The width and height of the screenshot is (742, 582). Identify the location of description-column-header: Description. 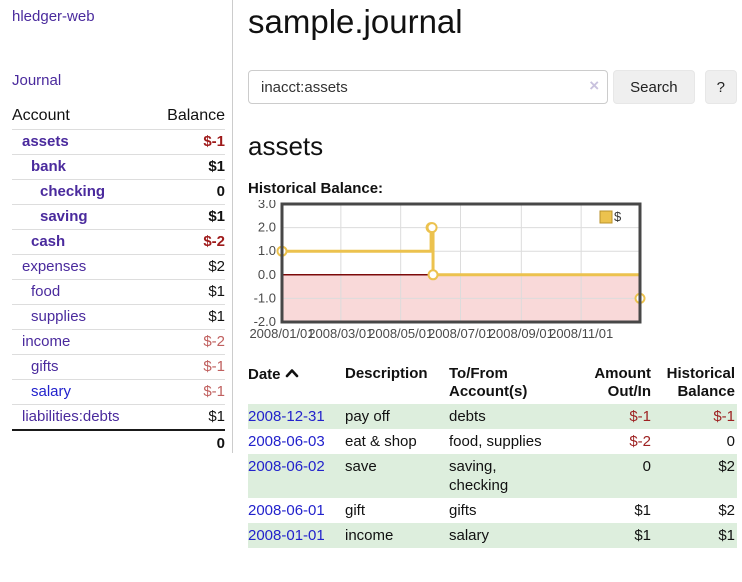
(386, 373).